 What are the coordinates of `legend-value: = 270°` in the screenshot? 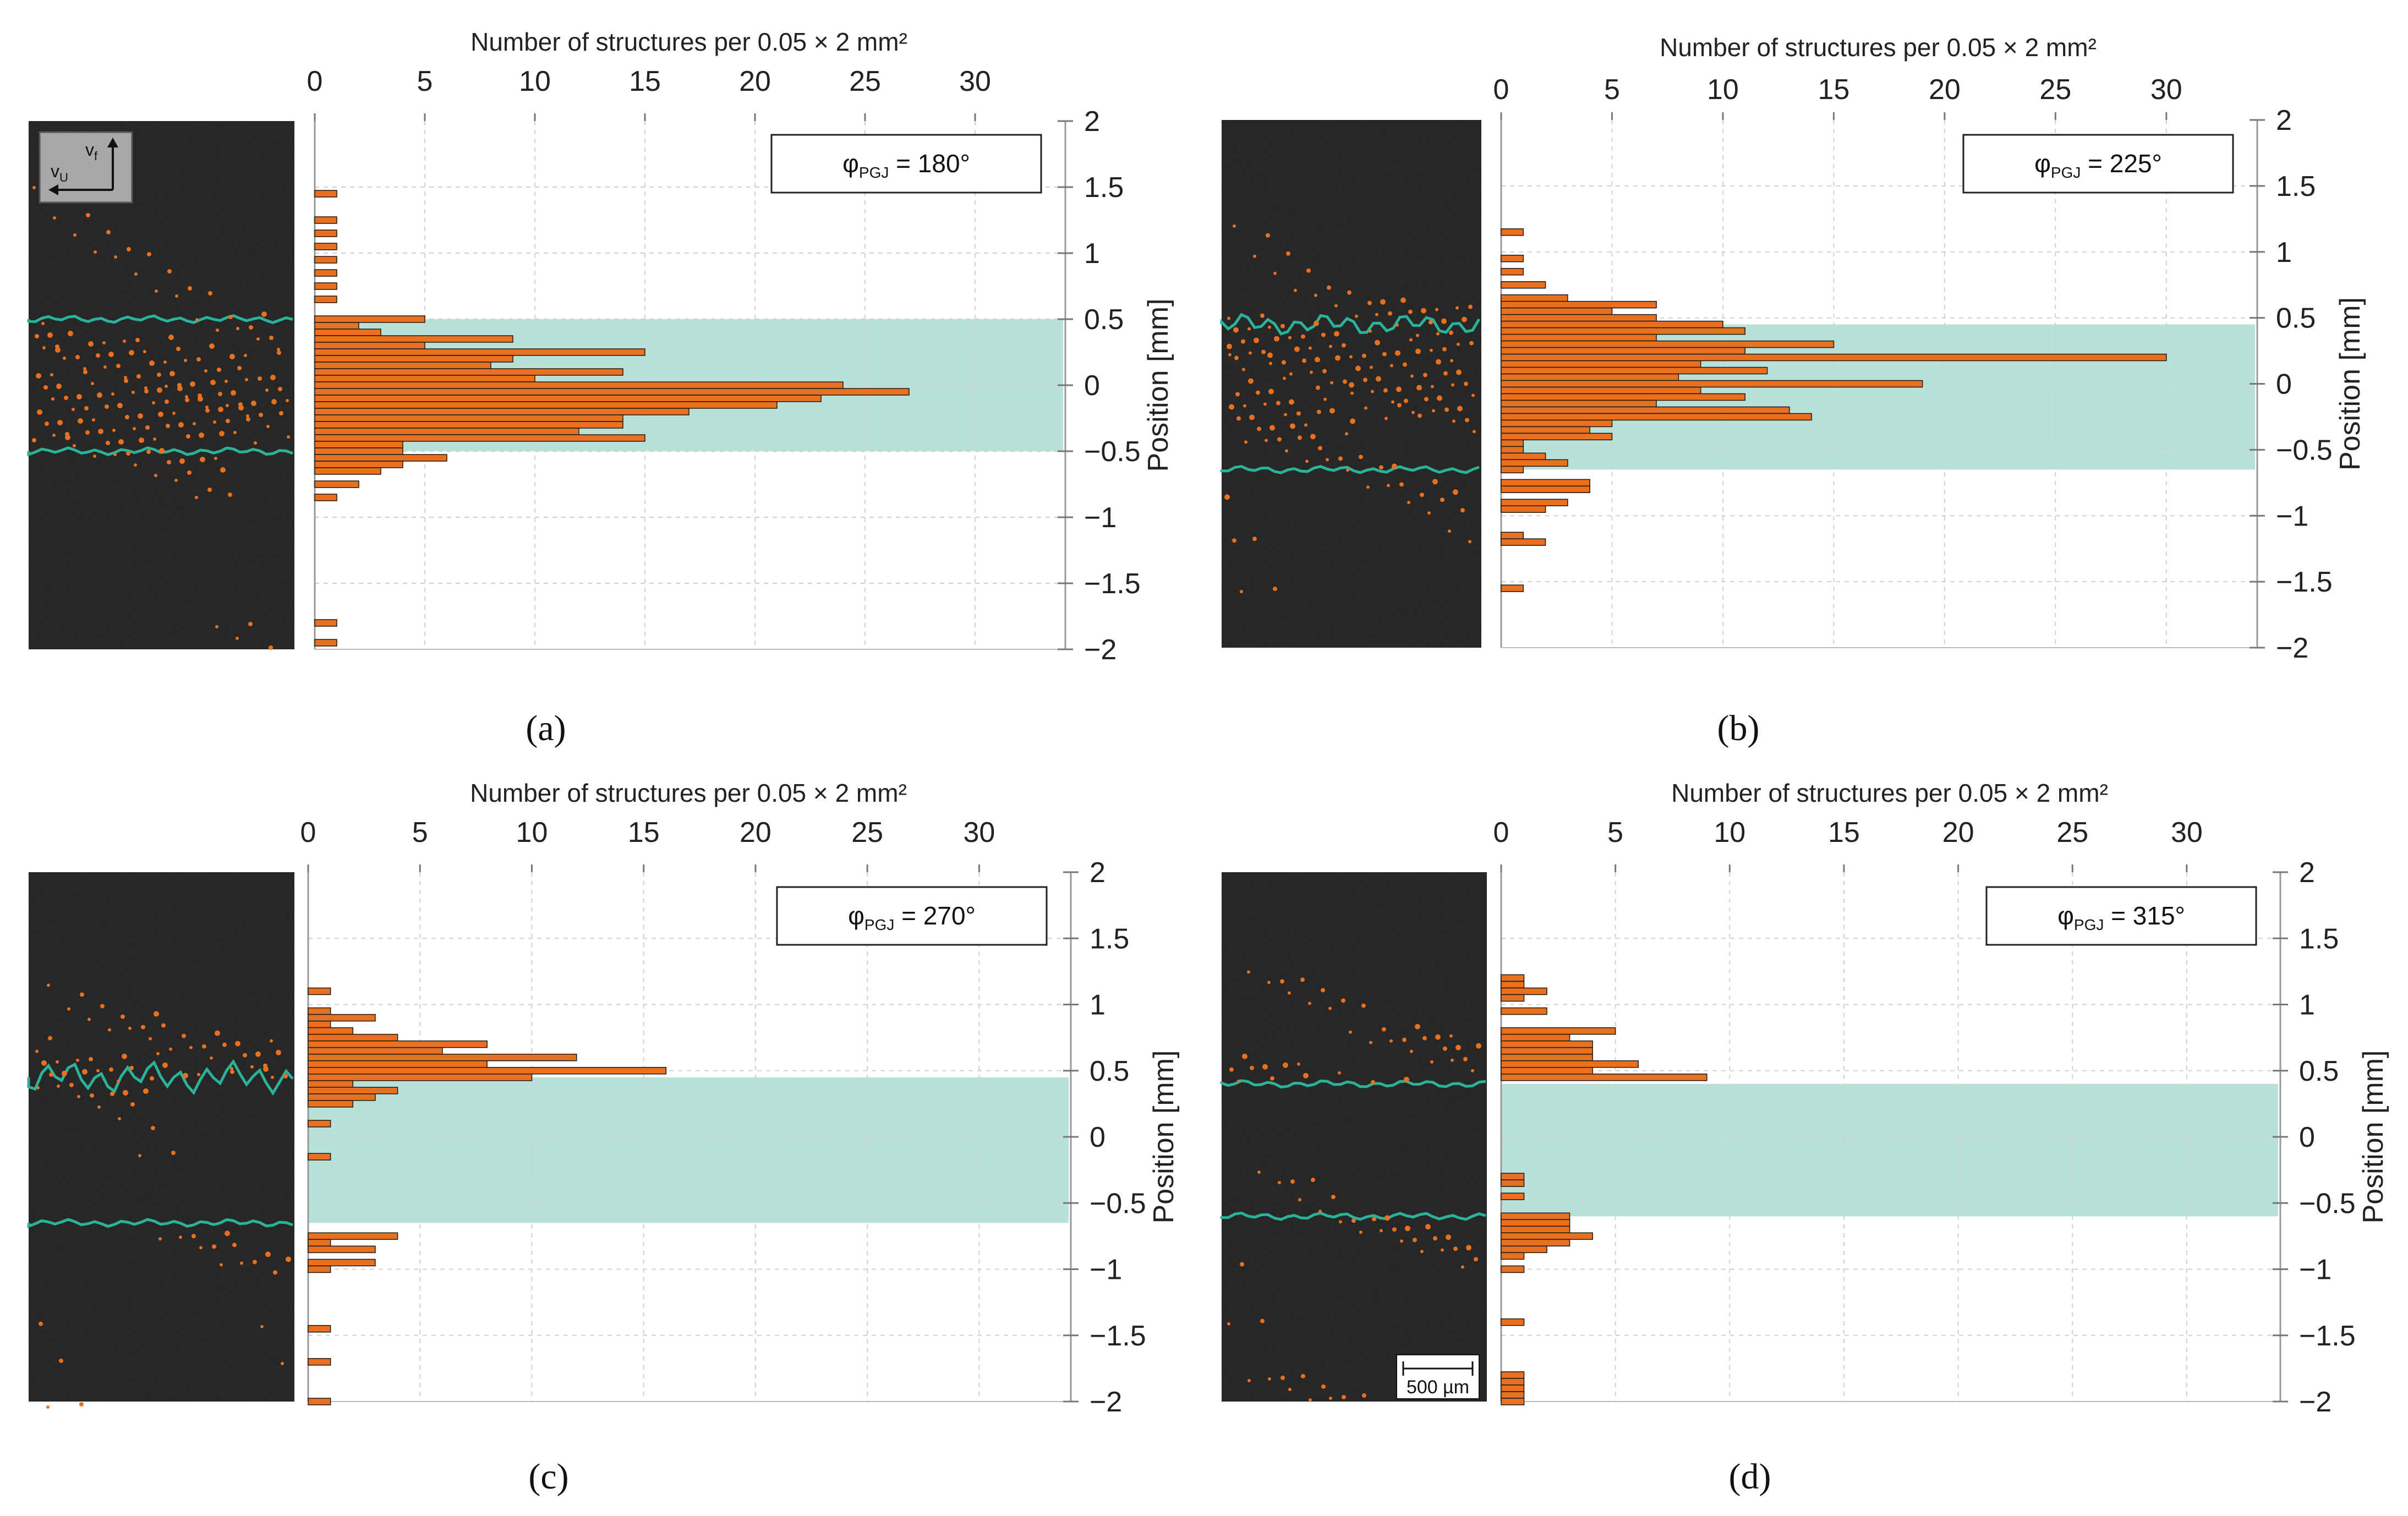 It's located at (935, 915).